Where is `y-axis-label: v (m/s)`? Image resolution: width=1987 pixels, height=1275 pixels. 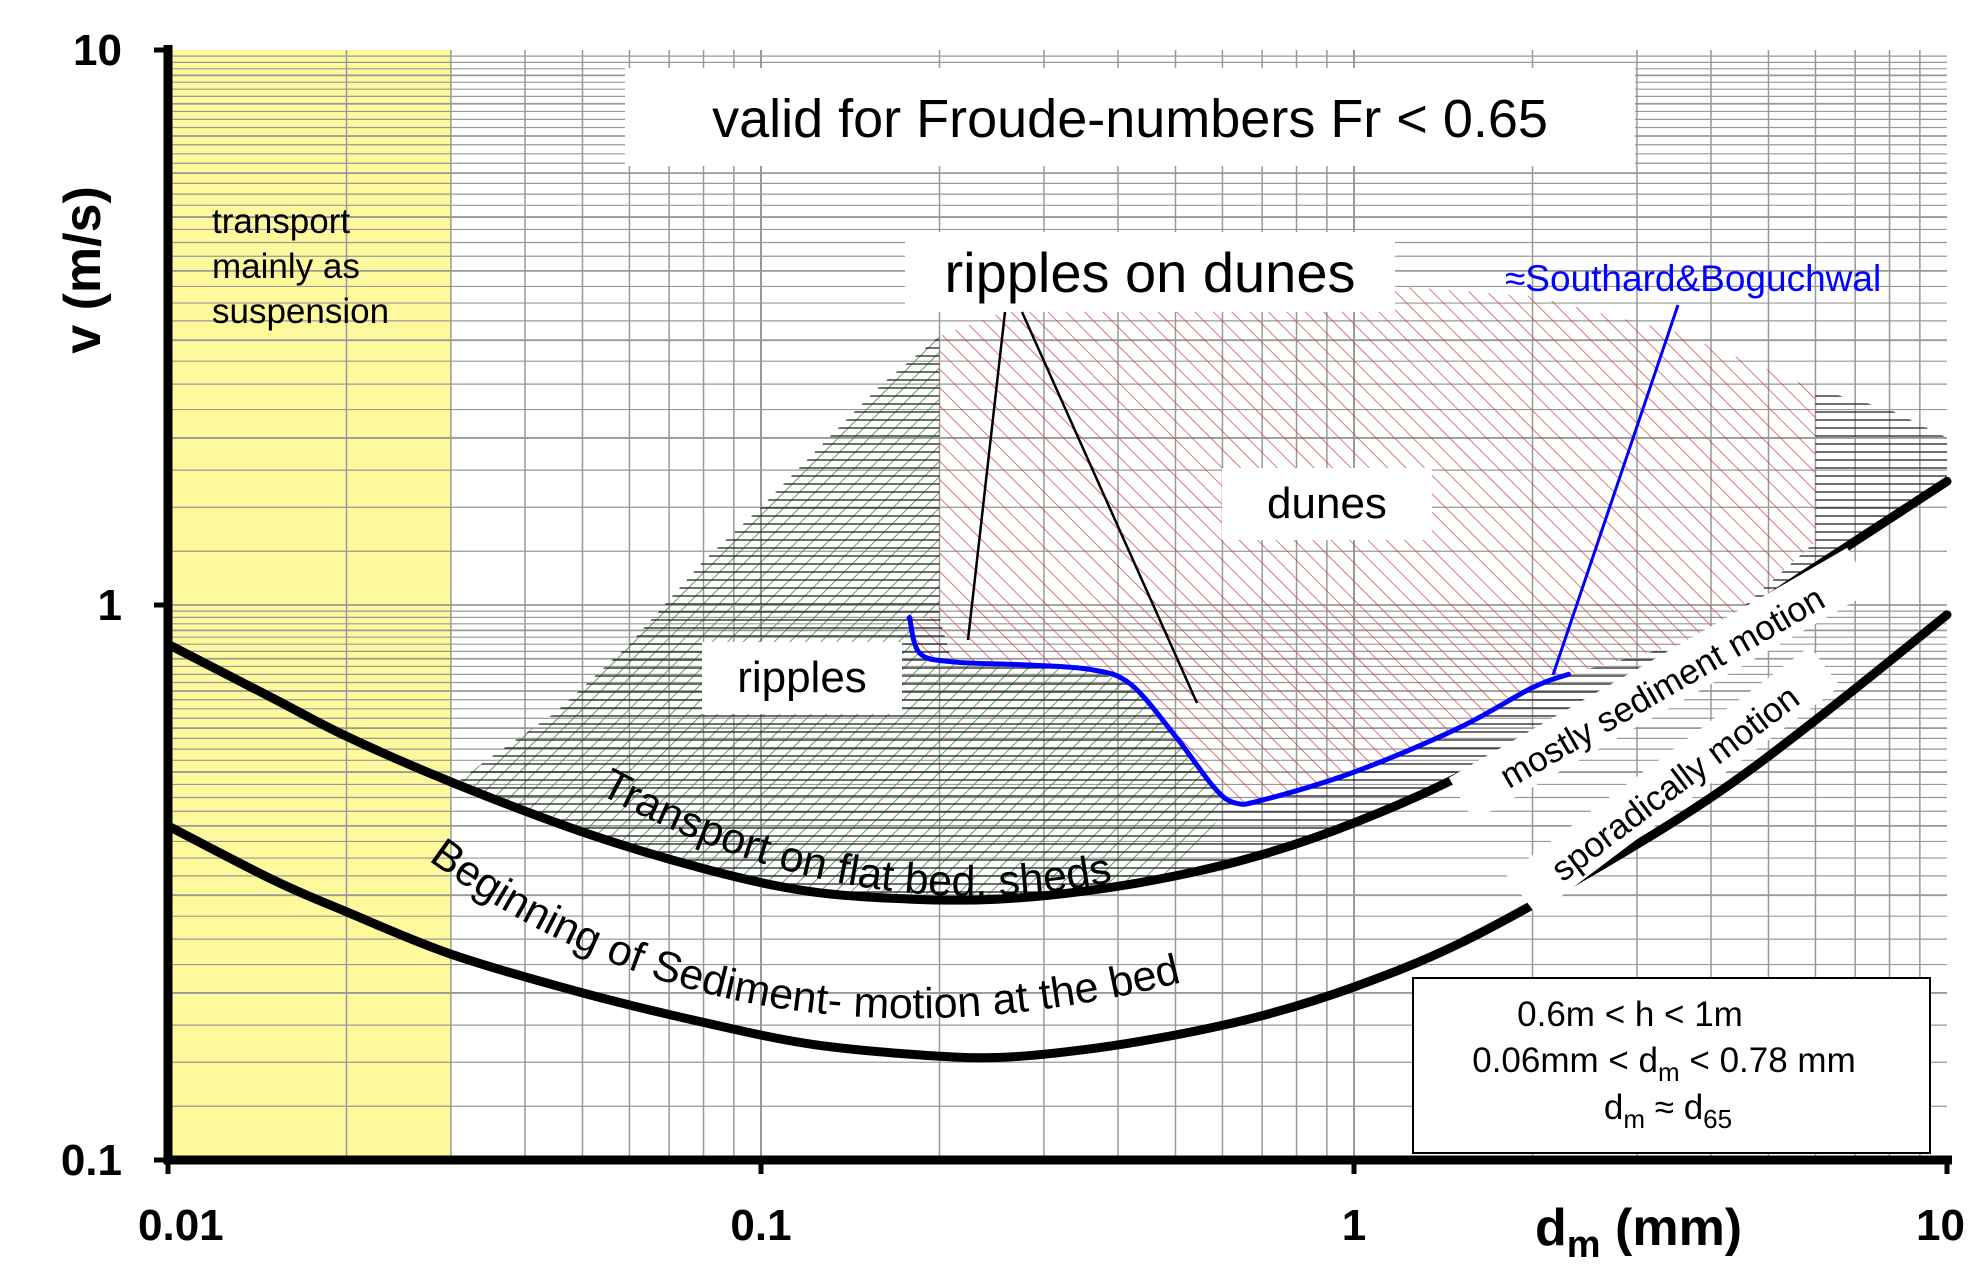
y-axis-label: v (m/s) is located at coordinates (83, 270).